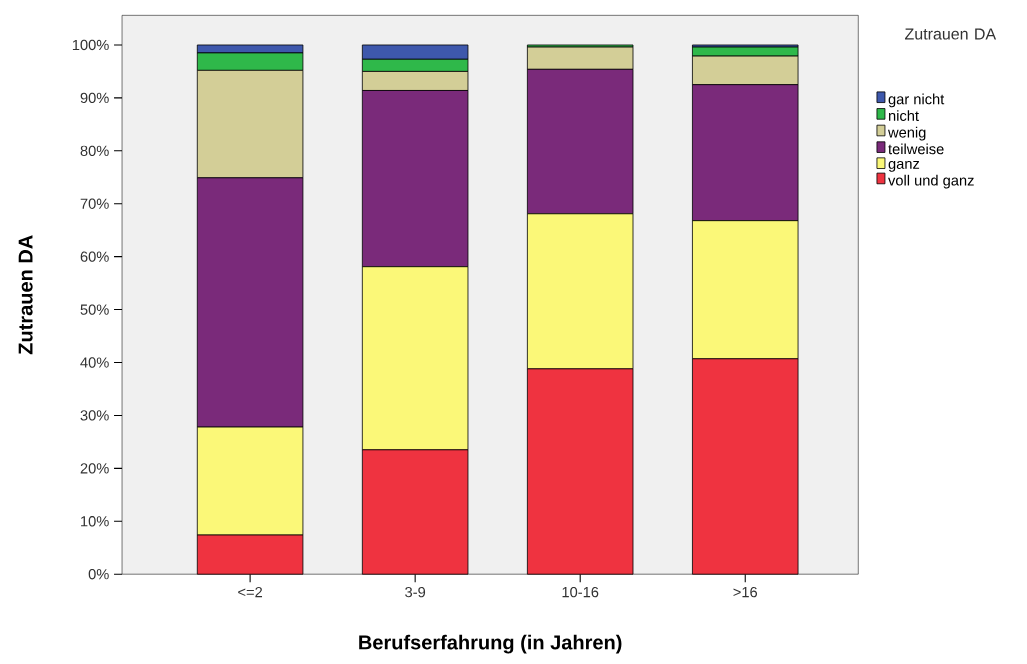 This screenshot has height=664, width=1027. What do you see at coordinates (916, 149) in the screenshot?
I see `legend-label: teilweise` at bounding box center [916, 149].